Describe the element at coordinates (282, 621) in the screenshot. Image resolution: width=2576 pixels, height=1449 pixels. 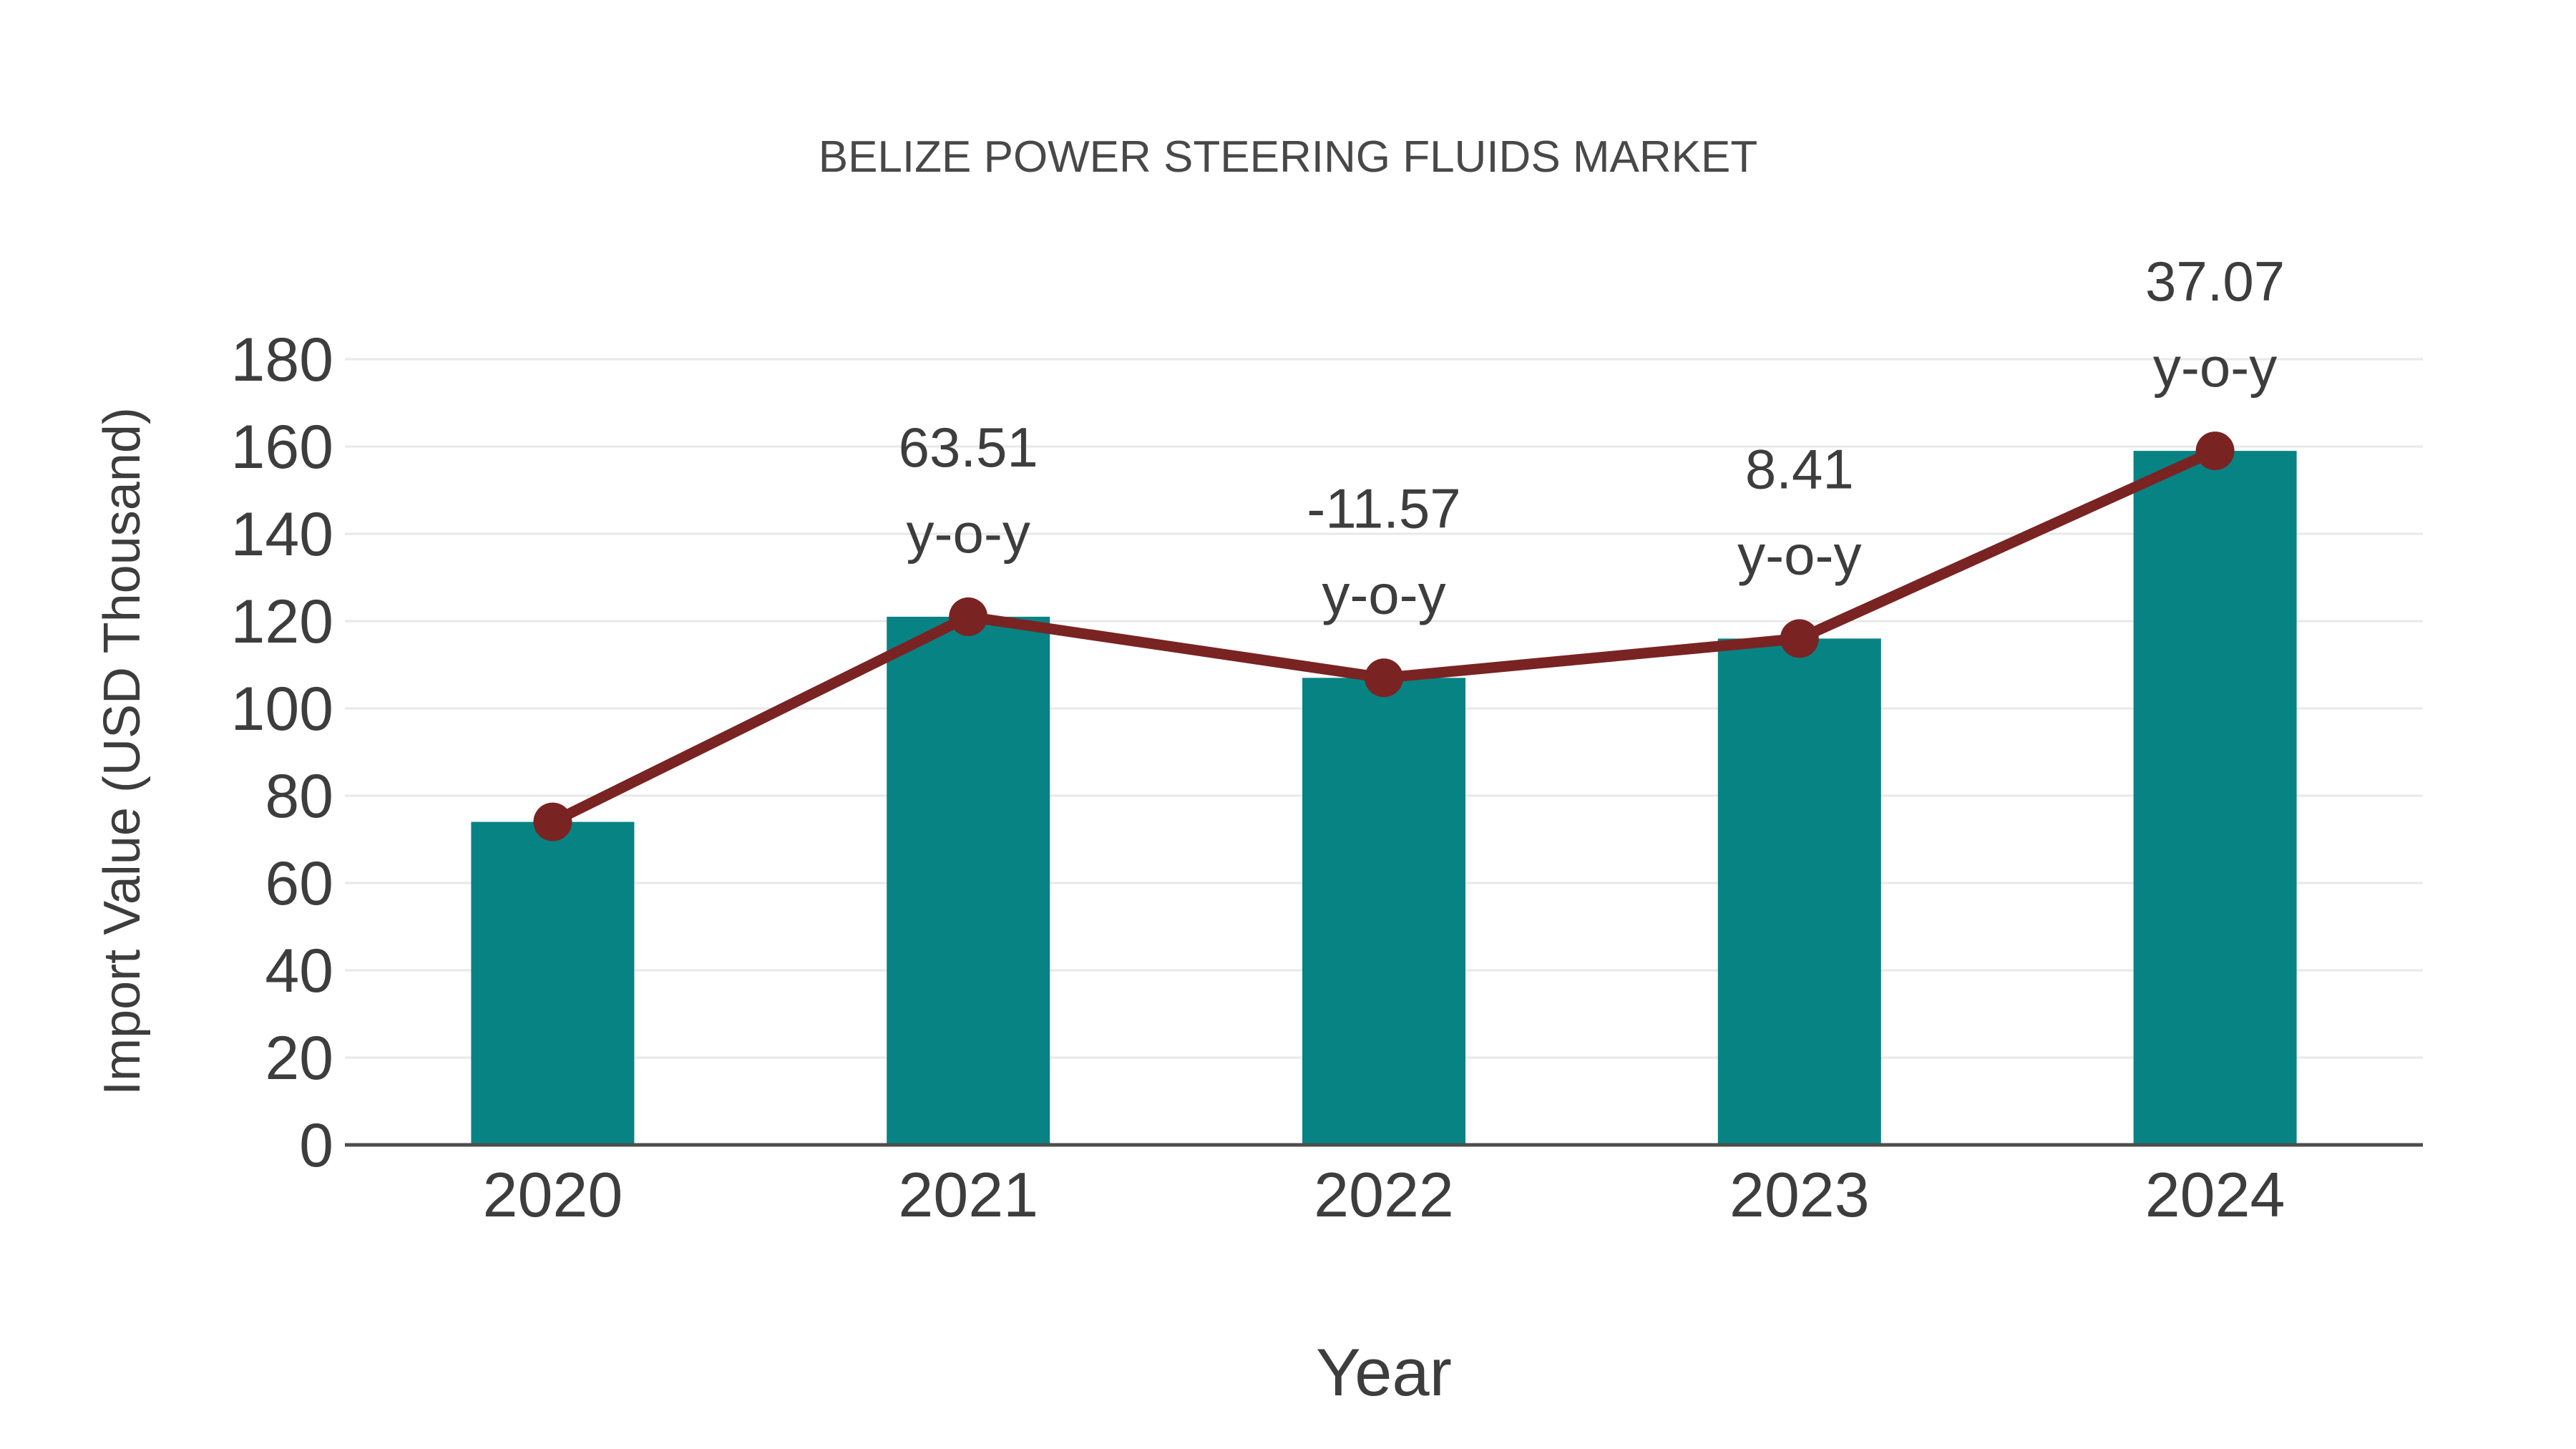
I see `y-tick-label-120: 120` at that location.